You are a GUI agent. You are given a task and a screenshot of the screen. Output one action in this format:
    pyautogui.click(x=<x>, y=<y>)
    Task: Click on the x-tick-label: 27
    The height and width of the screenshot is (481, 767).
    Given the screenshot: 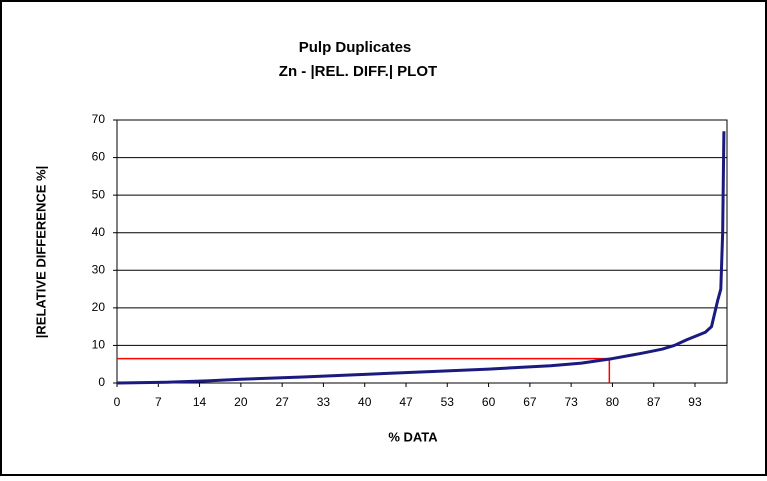 What is the action you would take?
    pyautogui.click(x=282, y=402)
    